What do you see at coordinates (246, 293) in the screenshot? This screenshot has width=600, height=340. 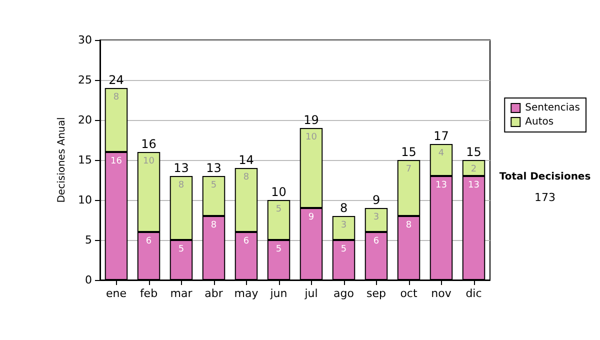 I see `x-tick-label: may` at bounding box center [246, 293].